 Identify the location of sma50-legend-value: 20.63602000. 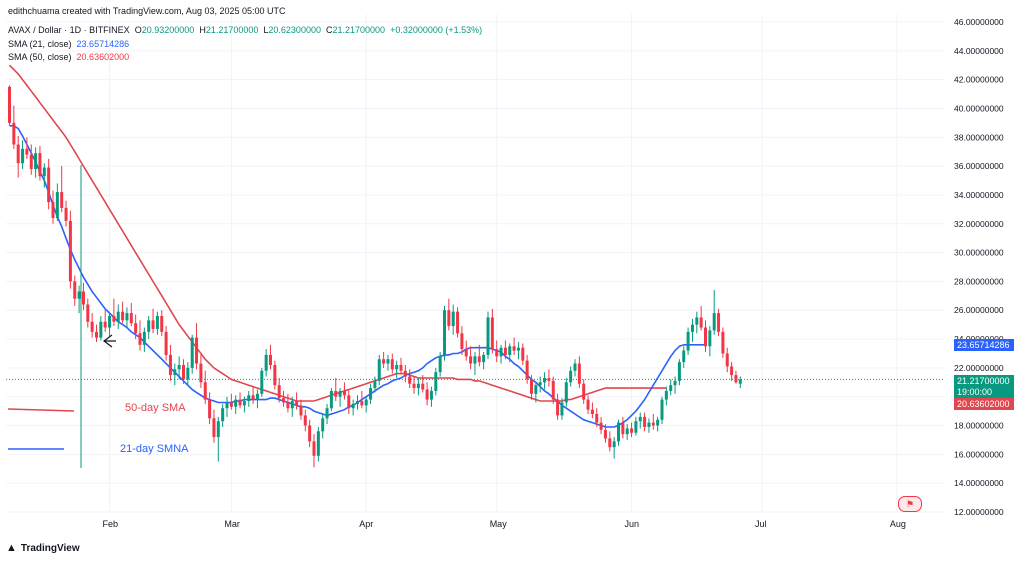
(103, 57).